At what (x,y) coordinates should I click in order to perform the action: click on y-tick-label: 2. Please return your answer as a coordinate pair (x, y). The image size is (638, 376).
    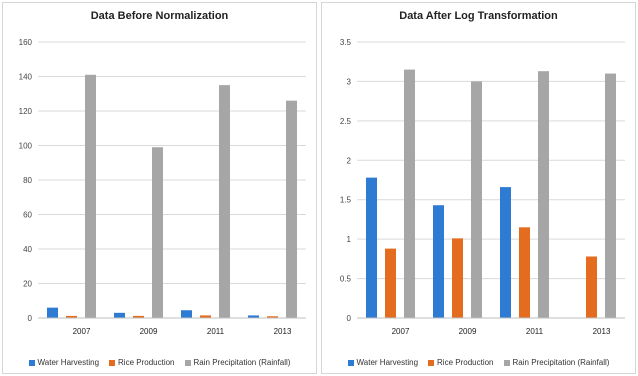
    Looking at the image, I should click on (349, 160).